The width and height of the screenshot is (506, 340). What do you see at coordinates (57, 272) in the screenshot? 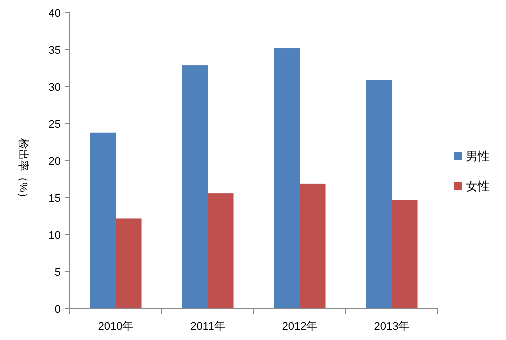
I see `y-tick-label: 5` at bounding box center [57, 272].